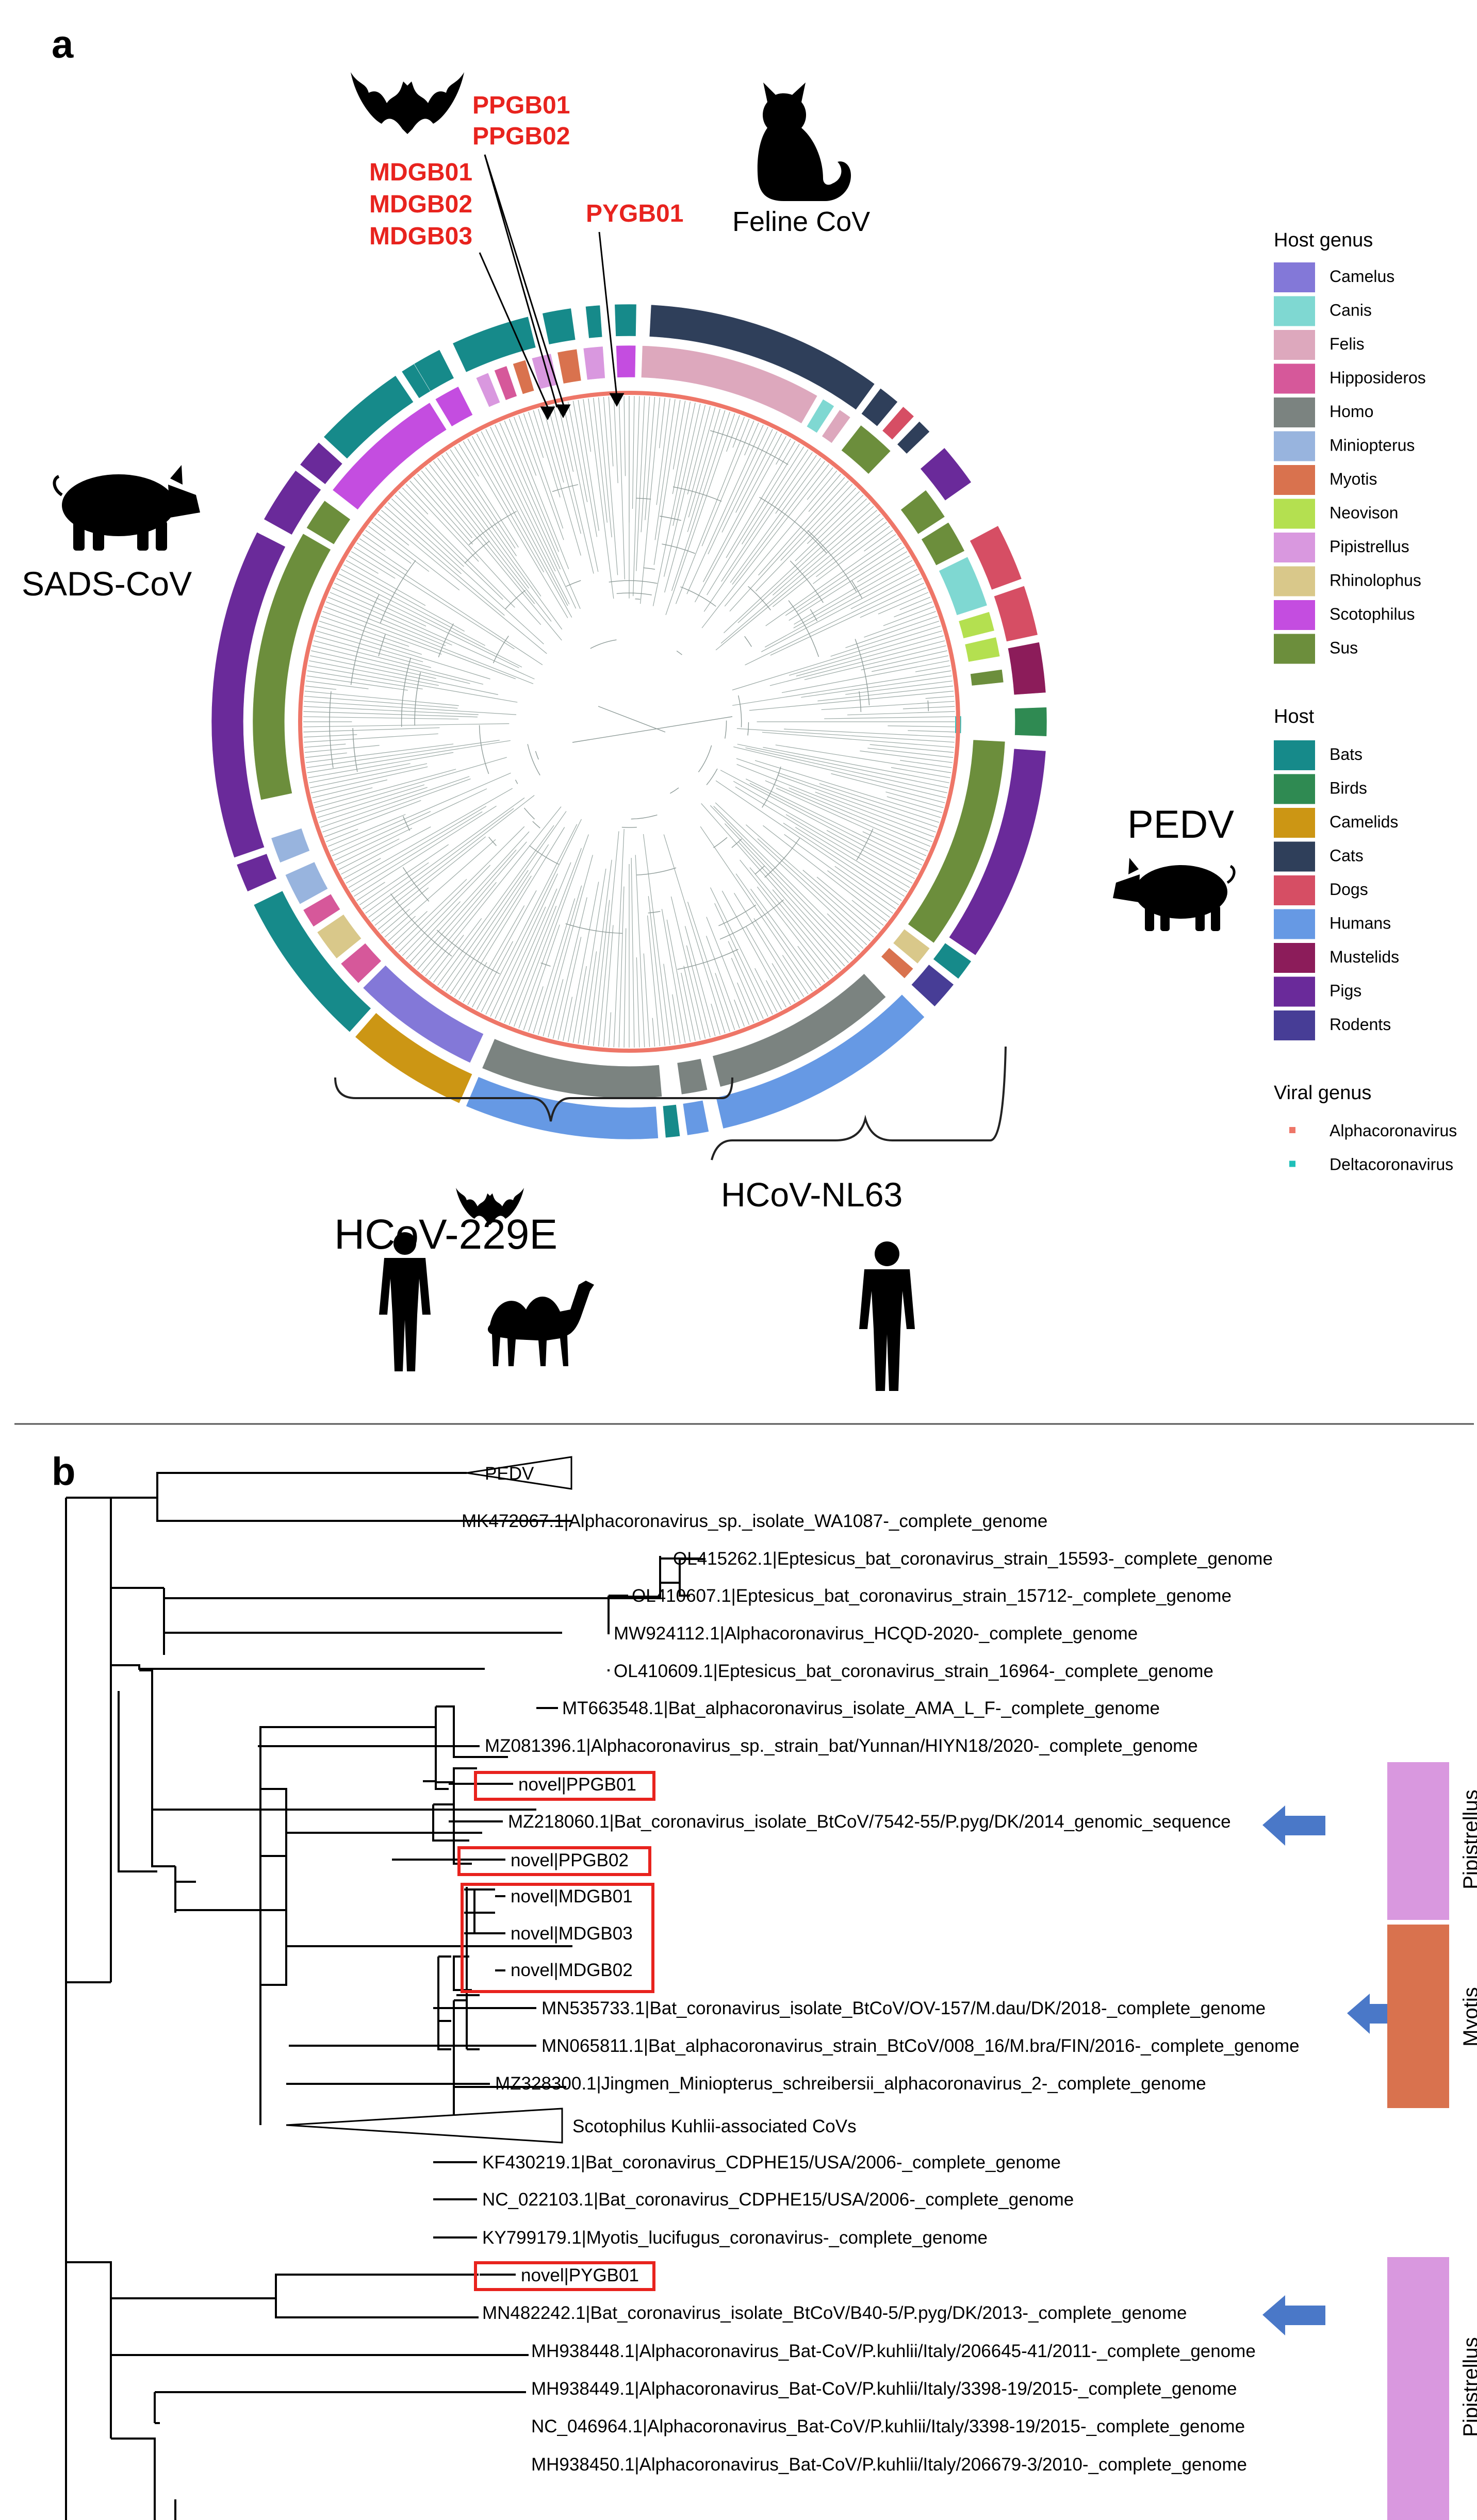 The image size is (1477, 2520). I want to click on cat-icon, so click(804, 141).